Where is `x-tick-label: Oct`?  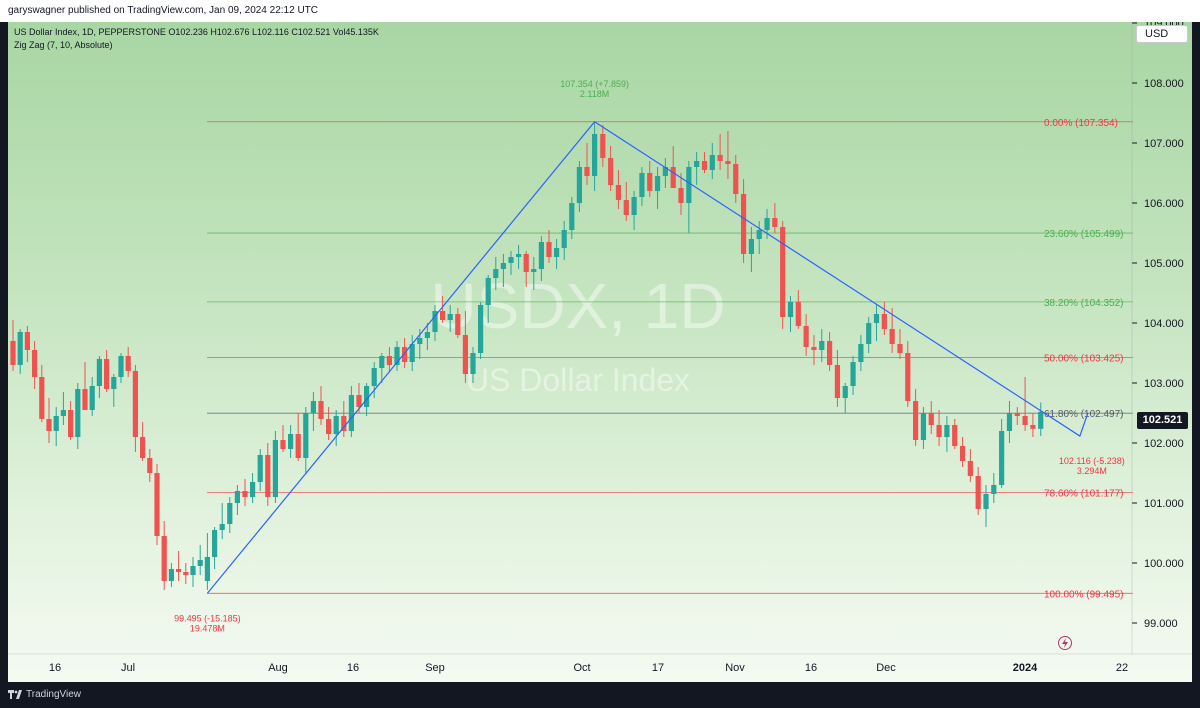
x-tick-label: Oct is located at coordinates (581, 668).